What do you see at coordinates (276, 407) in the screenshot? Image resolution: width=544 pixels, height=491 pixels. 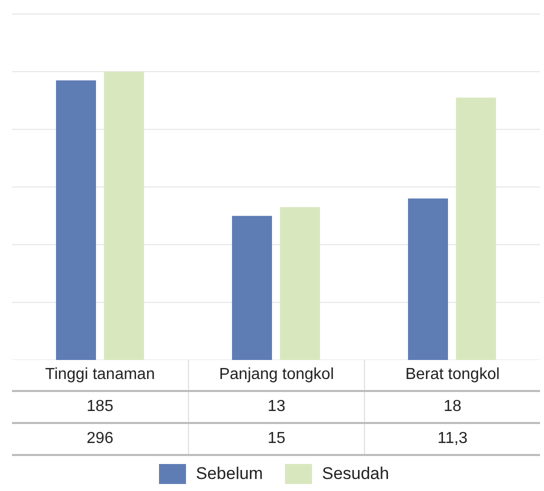 I see `text: 13` at bounding box center [276, 407].